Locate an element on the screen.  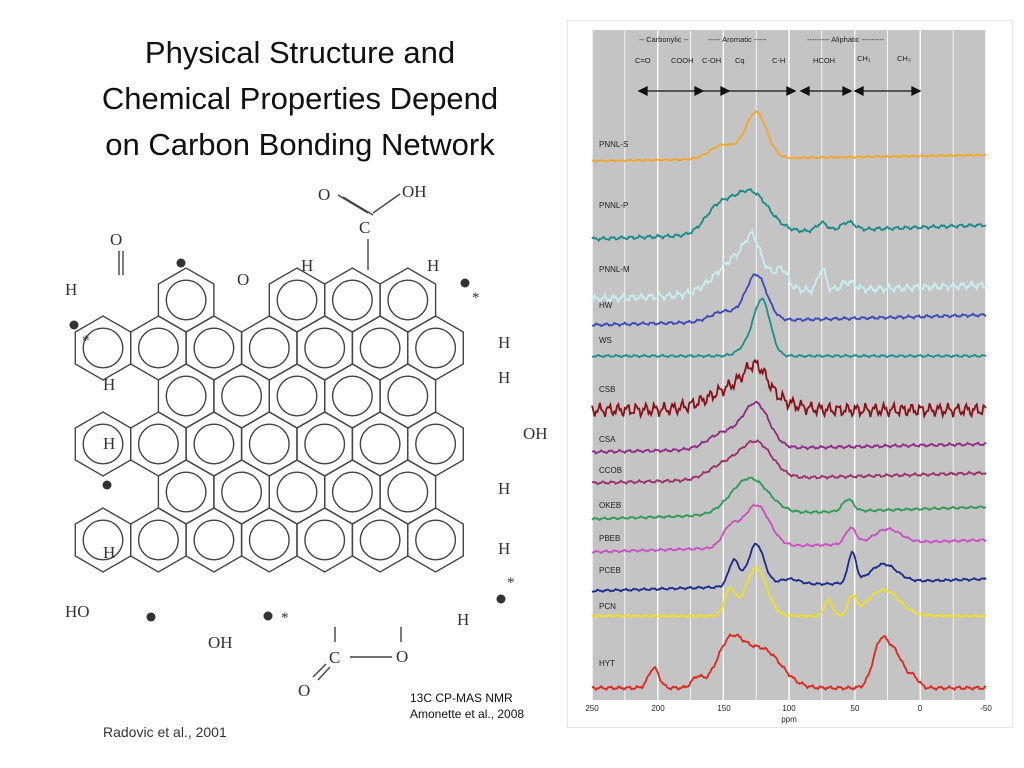
sample-label: WS is located at coordinates (605, 340).